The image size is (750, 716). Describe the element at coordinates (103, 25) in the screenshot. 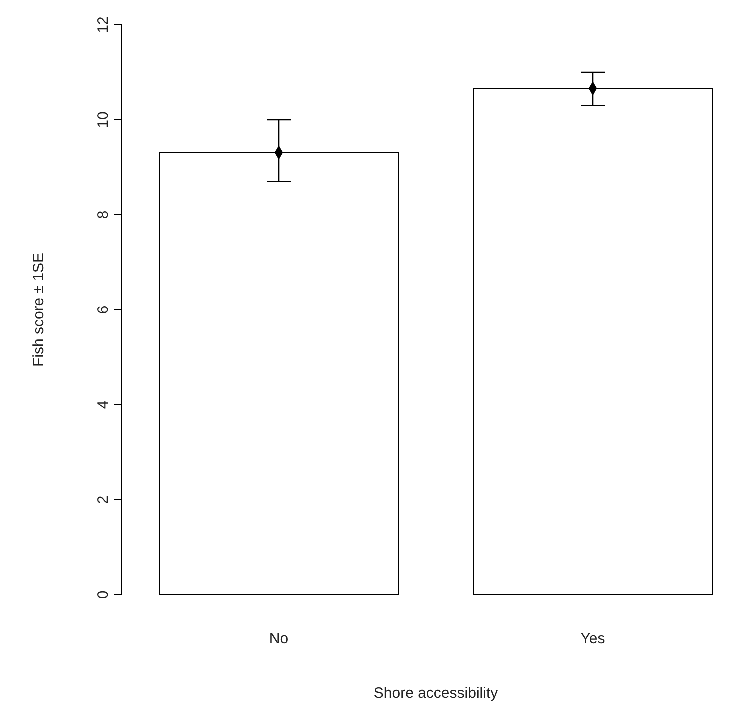

I see `y-tick-label: 12` at that location.